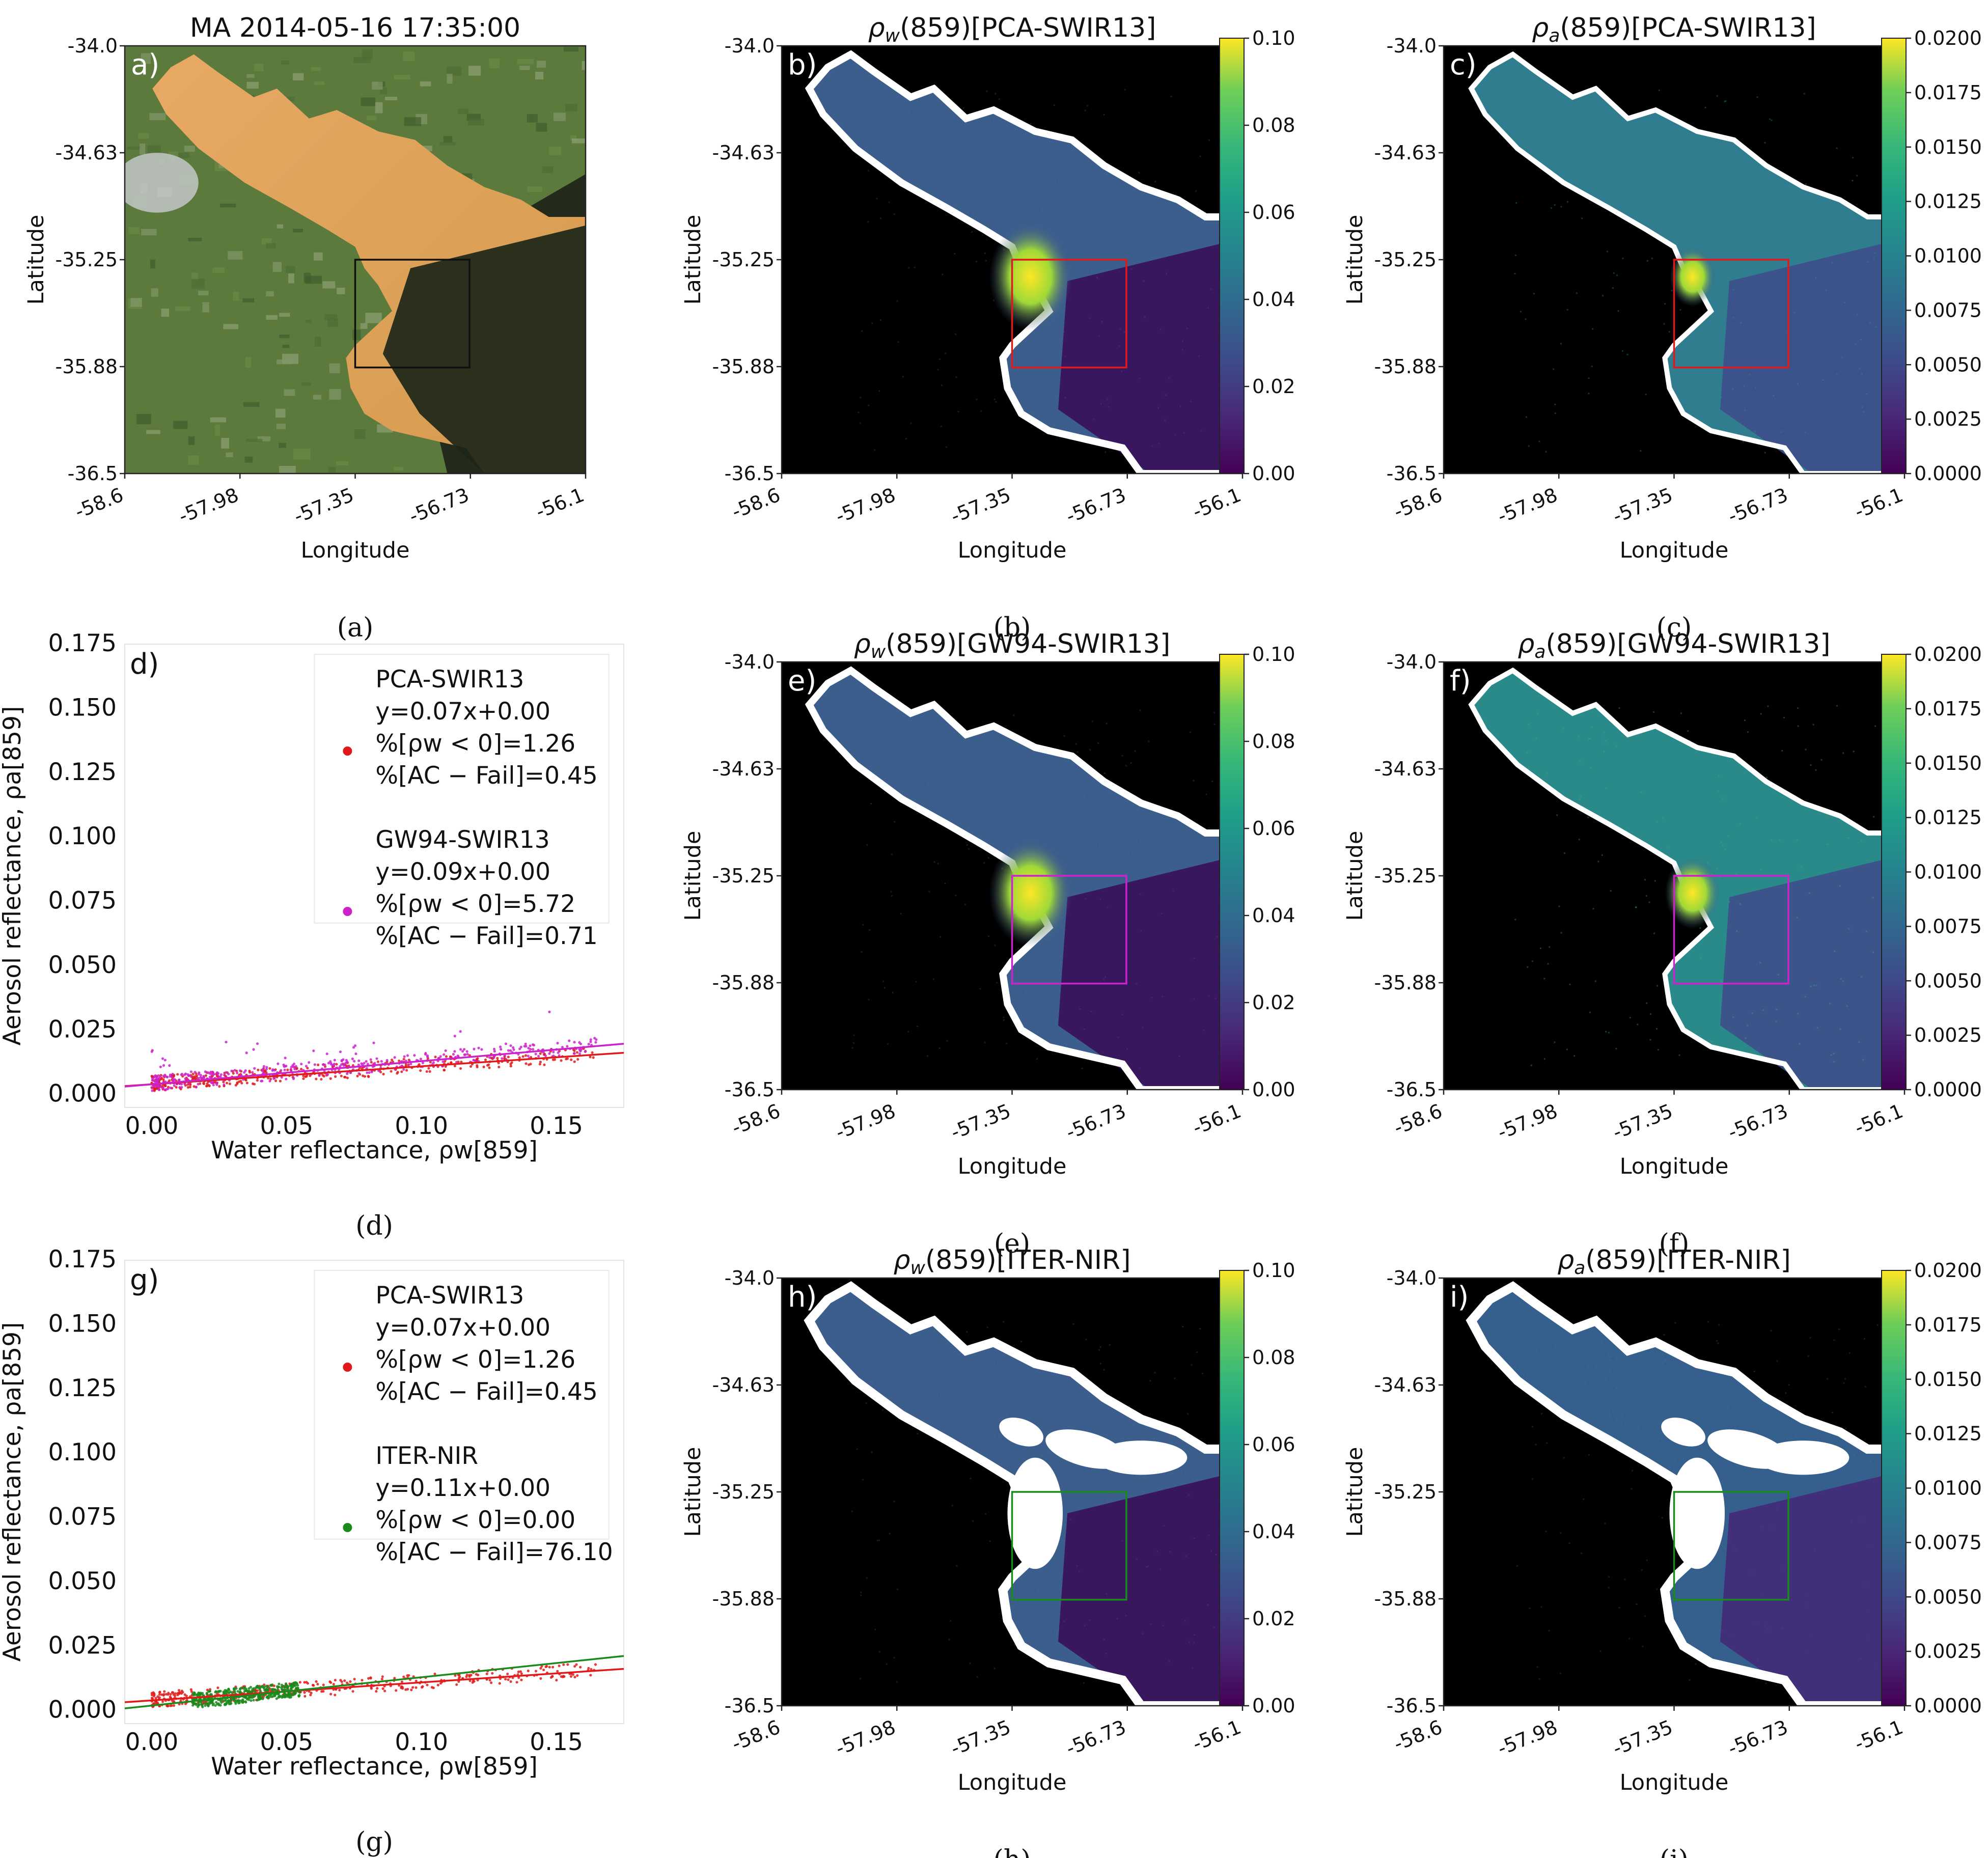  Describe the element at coordinates (1948, 872) in the screenshot. I see `panel-f-cbar-label: 0.0100` at that location.